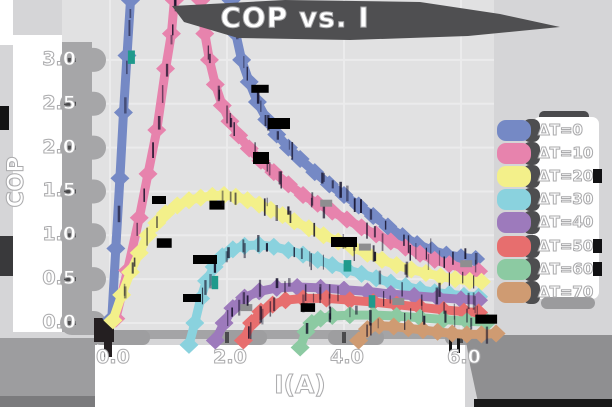  Describe the element at coordinates (566, 245) in the screenshot. I see `legend-label-dt-50: ΔT=50` at that location.